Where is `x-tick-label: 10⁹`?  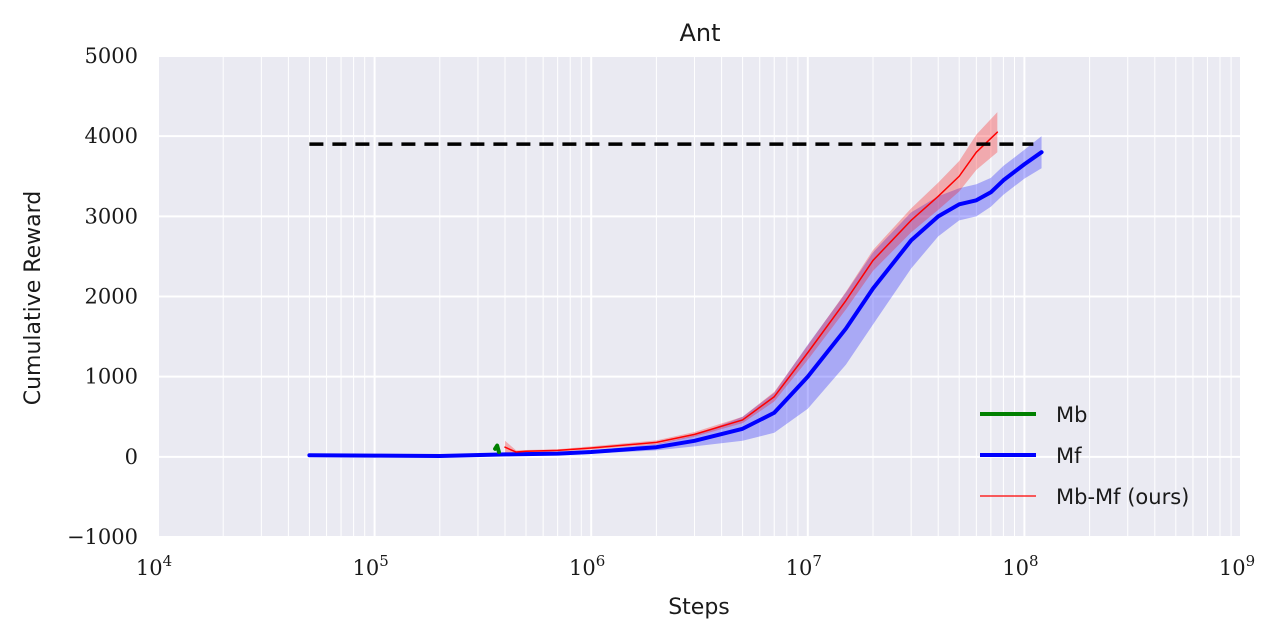
x-tick-label: 10⁹ is located at coordinates (1237, 566).